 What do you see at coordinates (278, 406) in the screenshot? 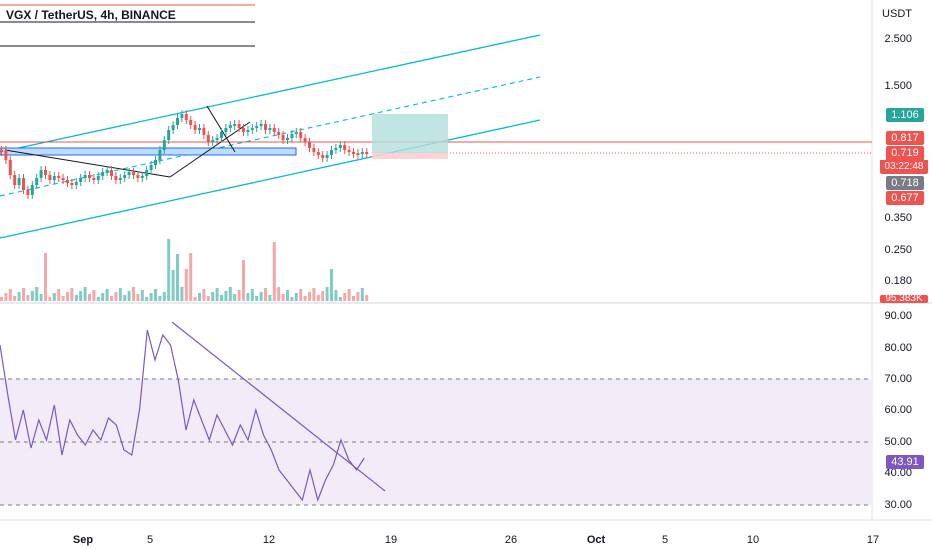
I see `rsi-trendline` at bounding box center [278, 406].